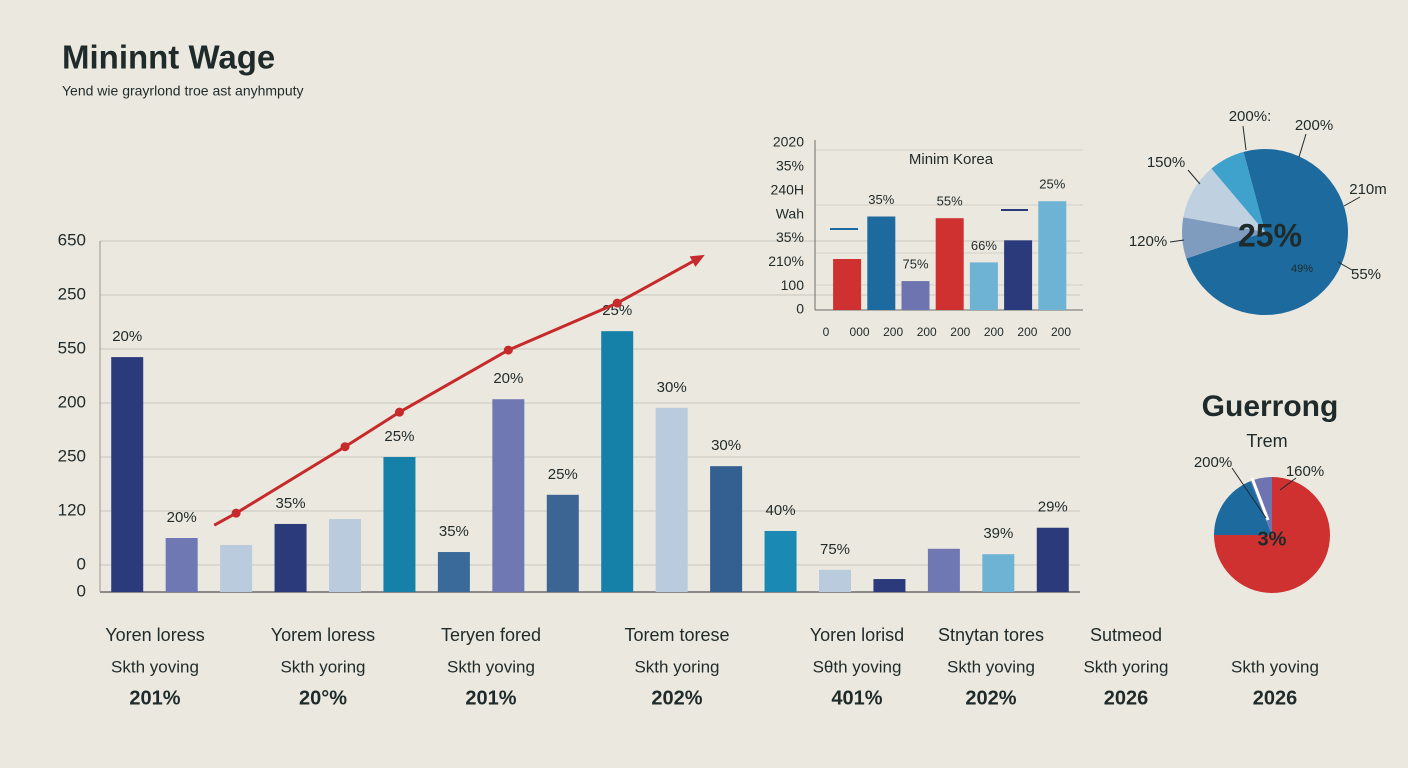  Describe the element at coordinates (1053, 507) in the screenshot. I see `bar-label: 29%` at that location.